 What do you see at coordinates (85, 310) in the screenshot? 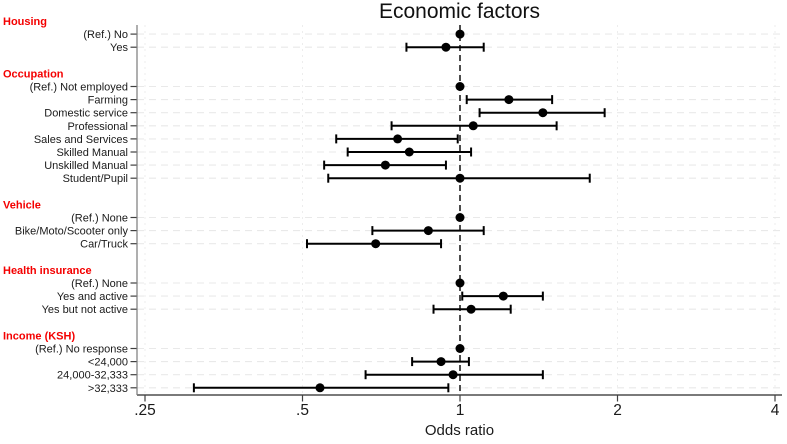
I see `row-label: Yes but not active` at bounding box center [85, 310].